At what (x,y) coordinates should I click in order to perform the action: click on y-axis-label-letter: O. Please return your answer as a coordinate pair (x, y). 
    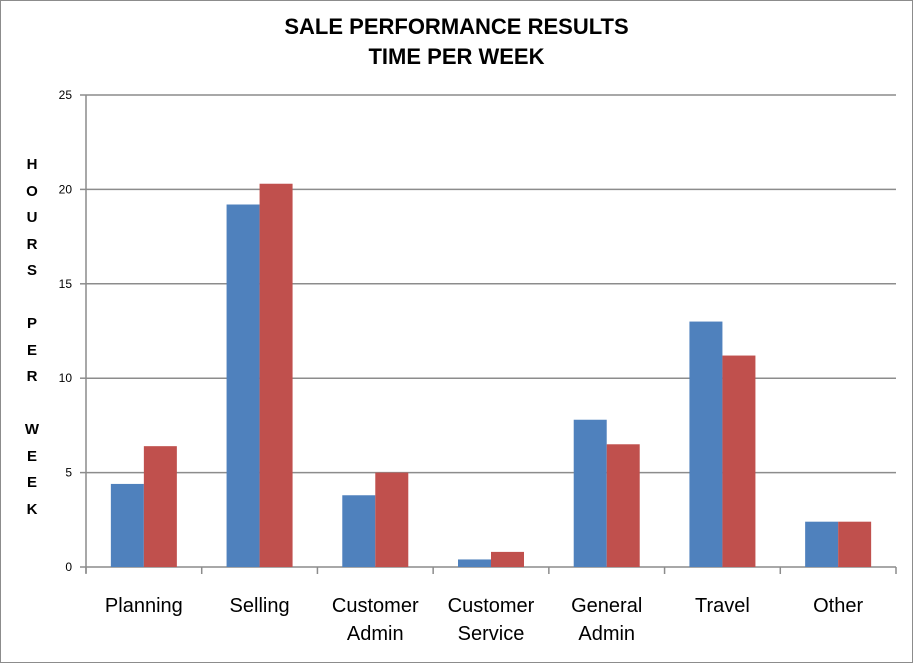
    Looking at the image, I should click on (32, 191).